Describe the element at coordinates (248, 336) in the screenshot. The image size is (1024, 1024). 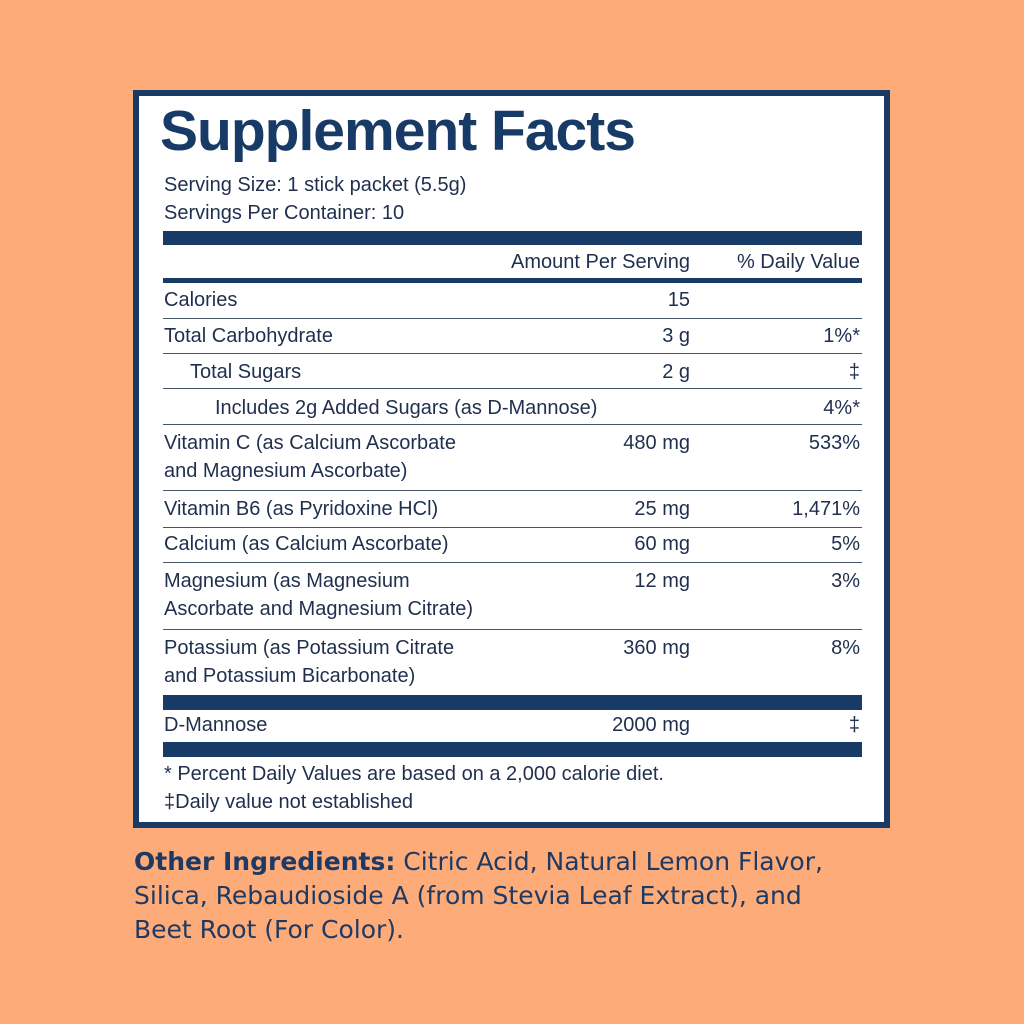
I see `nutrient-name: Total Carbohydrate` at that location.